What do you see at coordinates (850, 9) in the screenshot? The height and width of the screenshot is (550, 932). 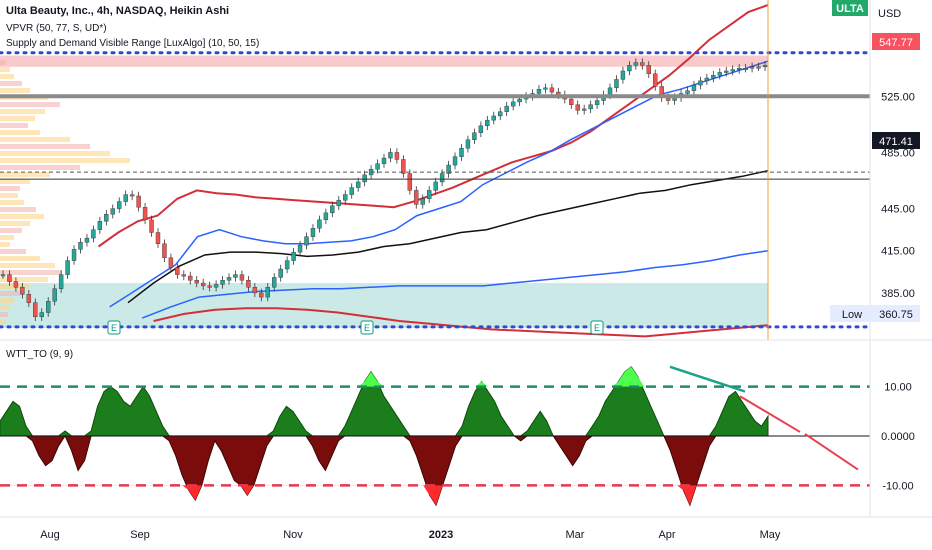 I see `ticker-badge: ULTA` at bounding box center [850, 9].